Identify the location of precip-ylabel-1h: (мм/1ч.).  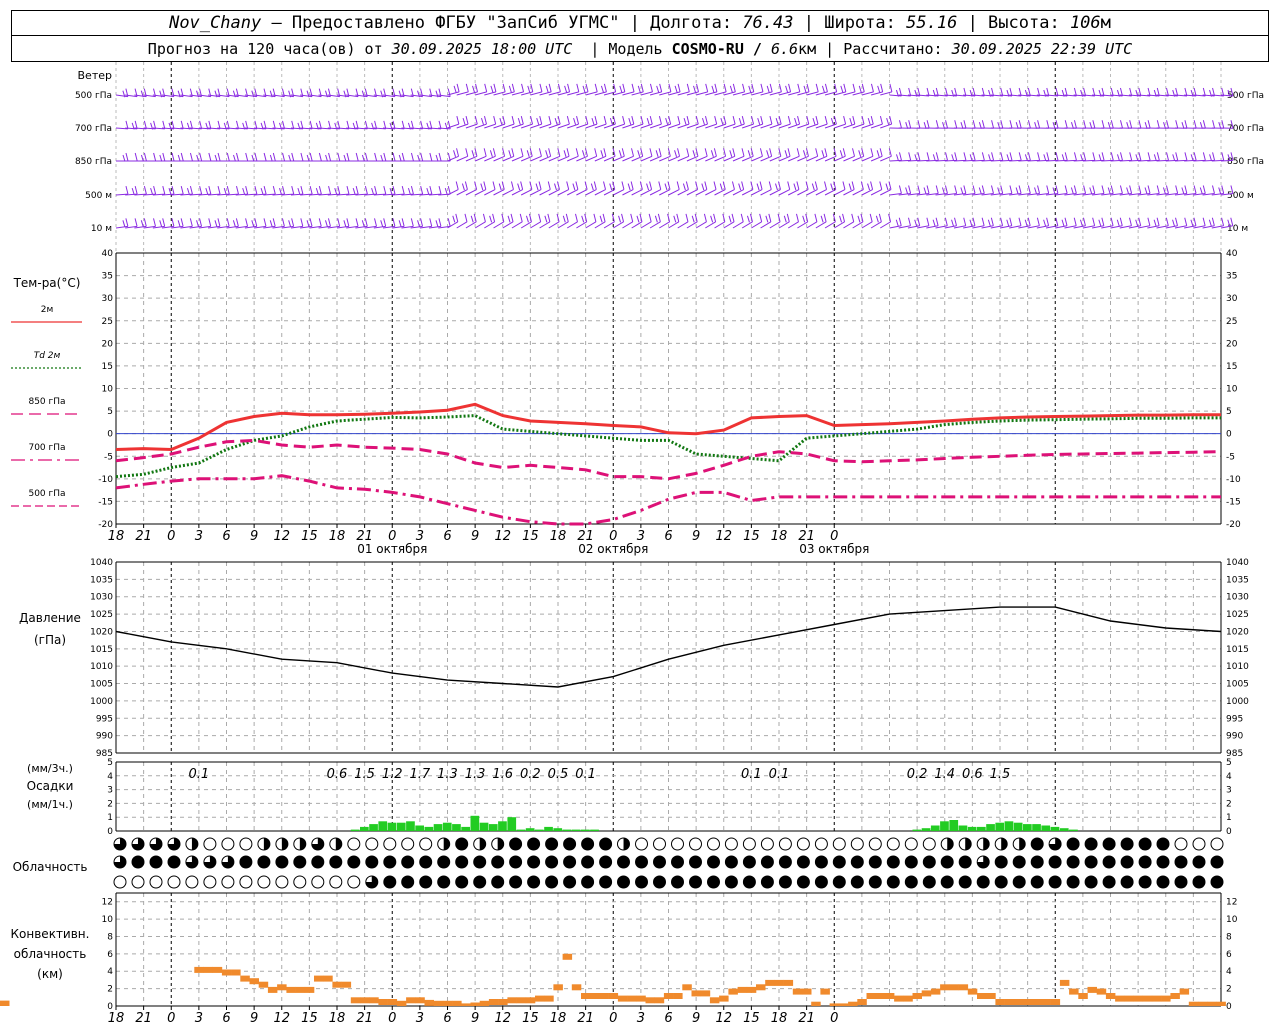
(50, 804).